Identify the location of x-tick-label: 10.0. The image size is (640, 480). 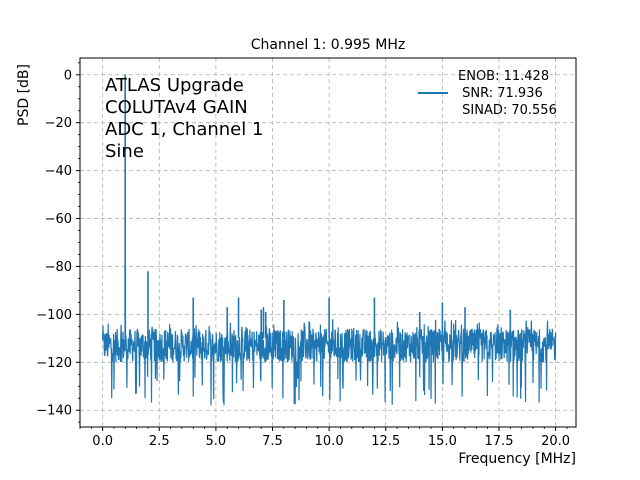
(329, 441).